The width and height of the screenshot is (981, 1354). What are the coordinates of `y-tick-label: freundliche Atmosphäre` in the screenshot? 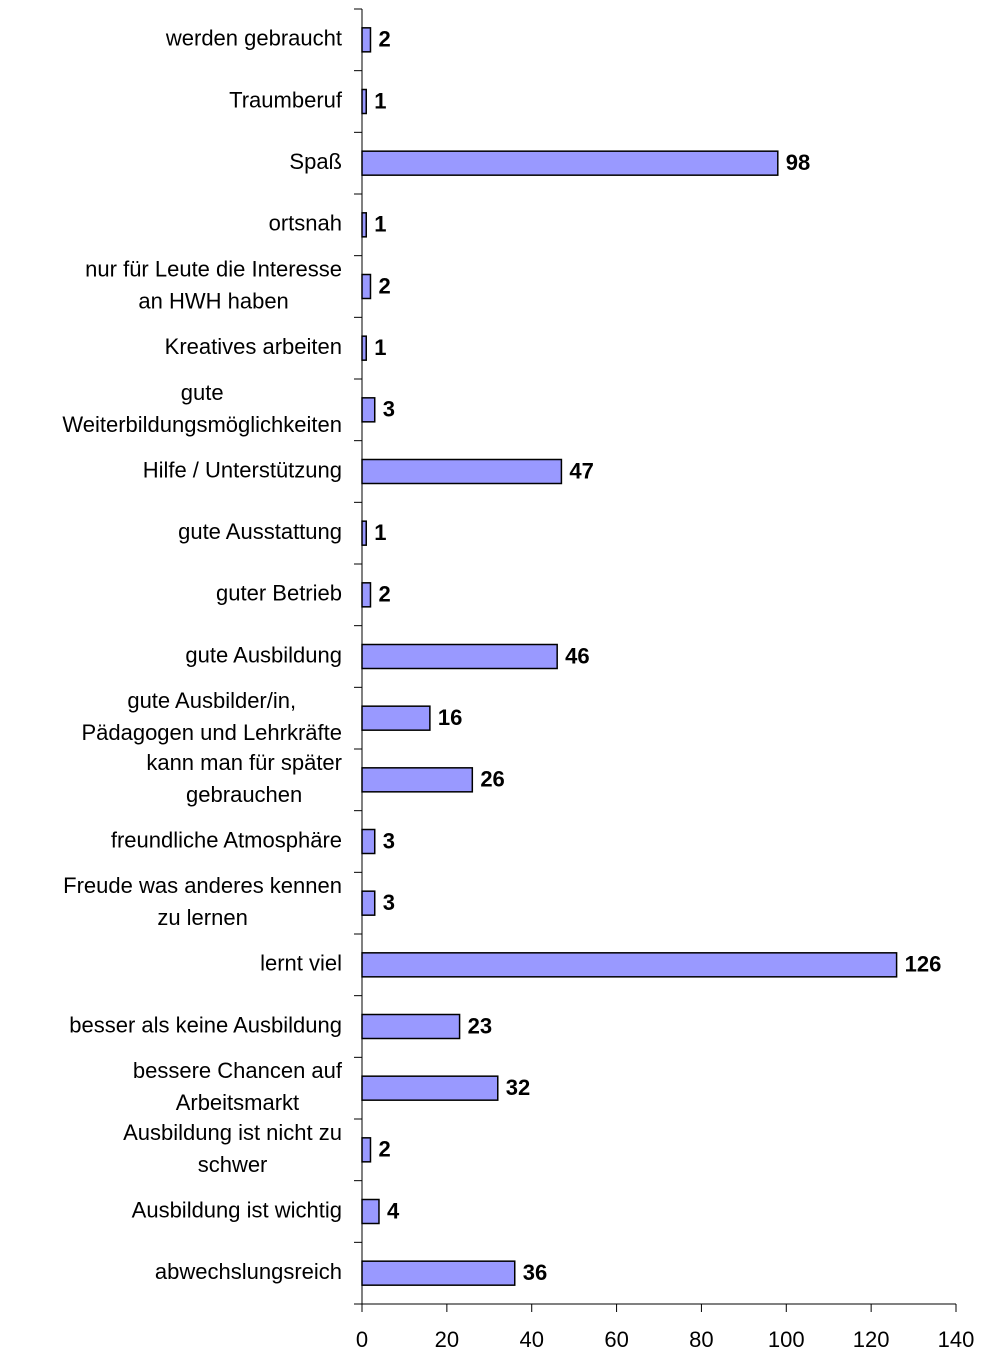 It's located at (226, 839).